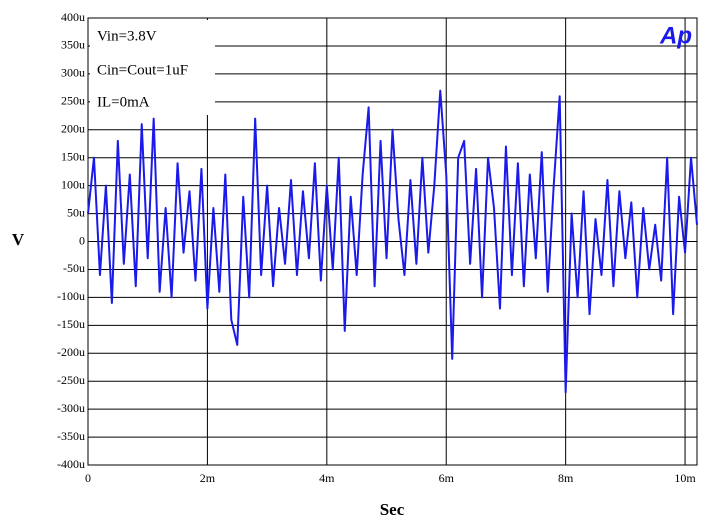  What do you see at coordinates (566, 478) in the screenshot?
I see `x-tick-label: 8m` at bounding box center [566, 478].